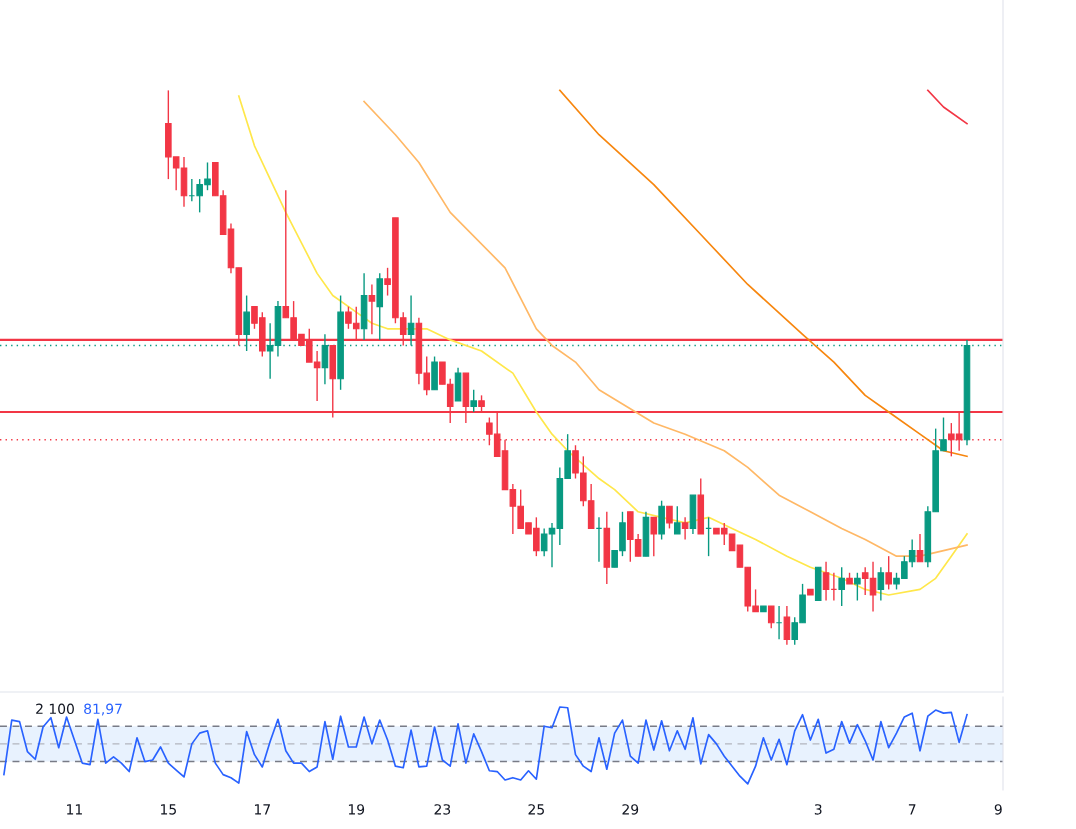  What do you see at coordinates (168, 809) in the screenshot?
I see `x-tick-label: 15` at bounding box center [168, 809].